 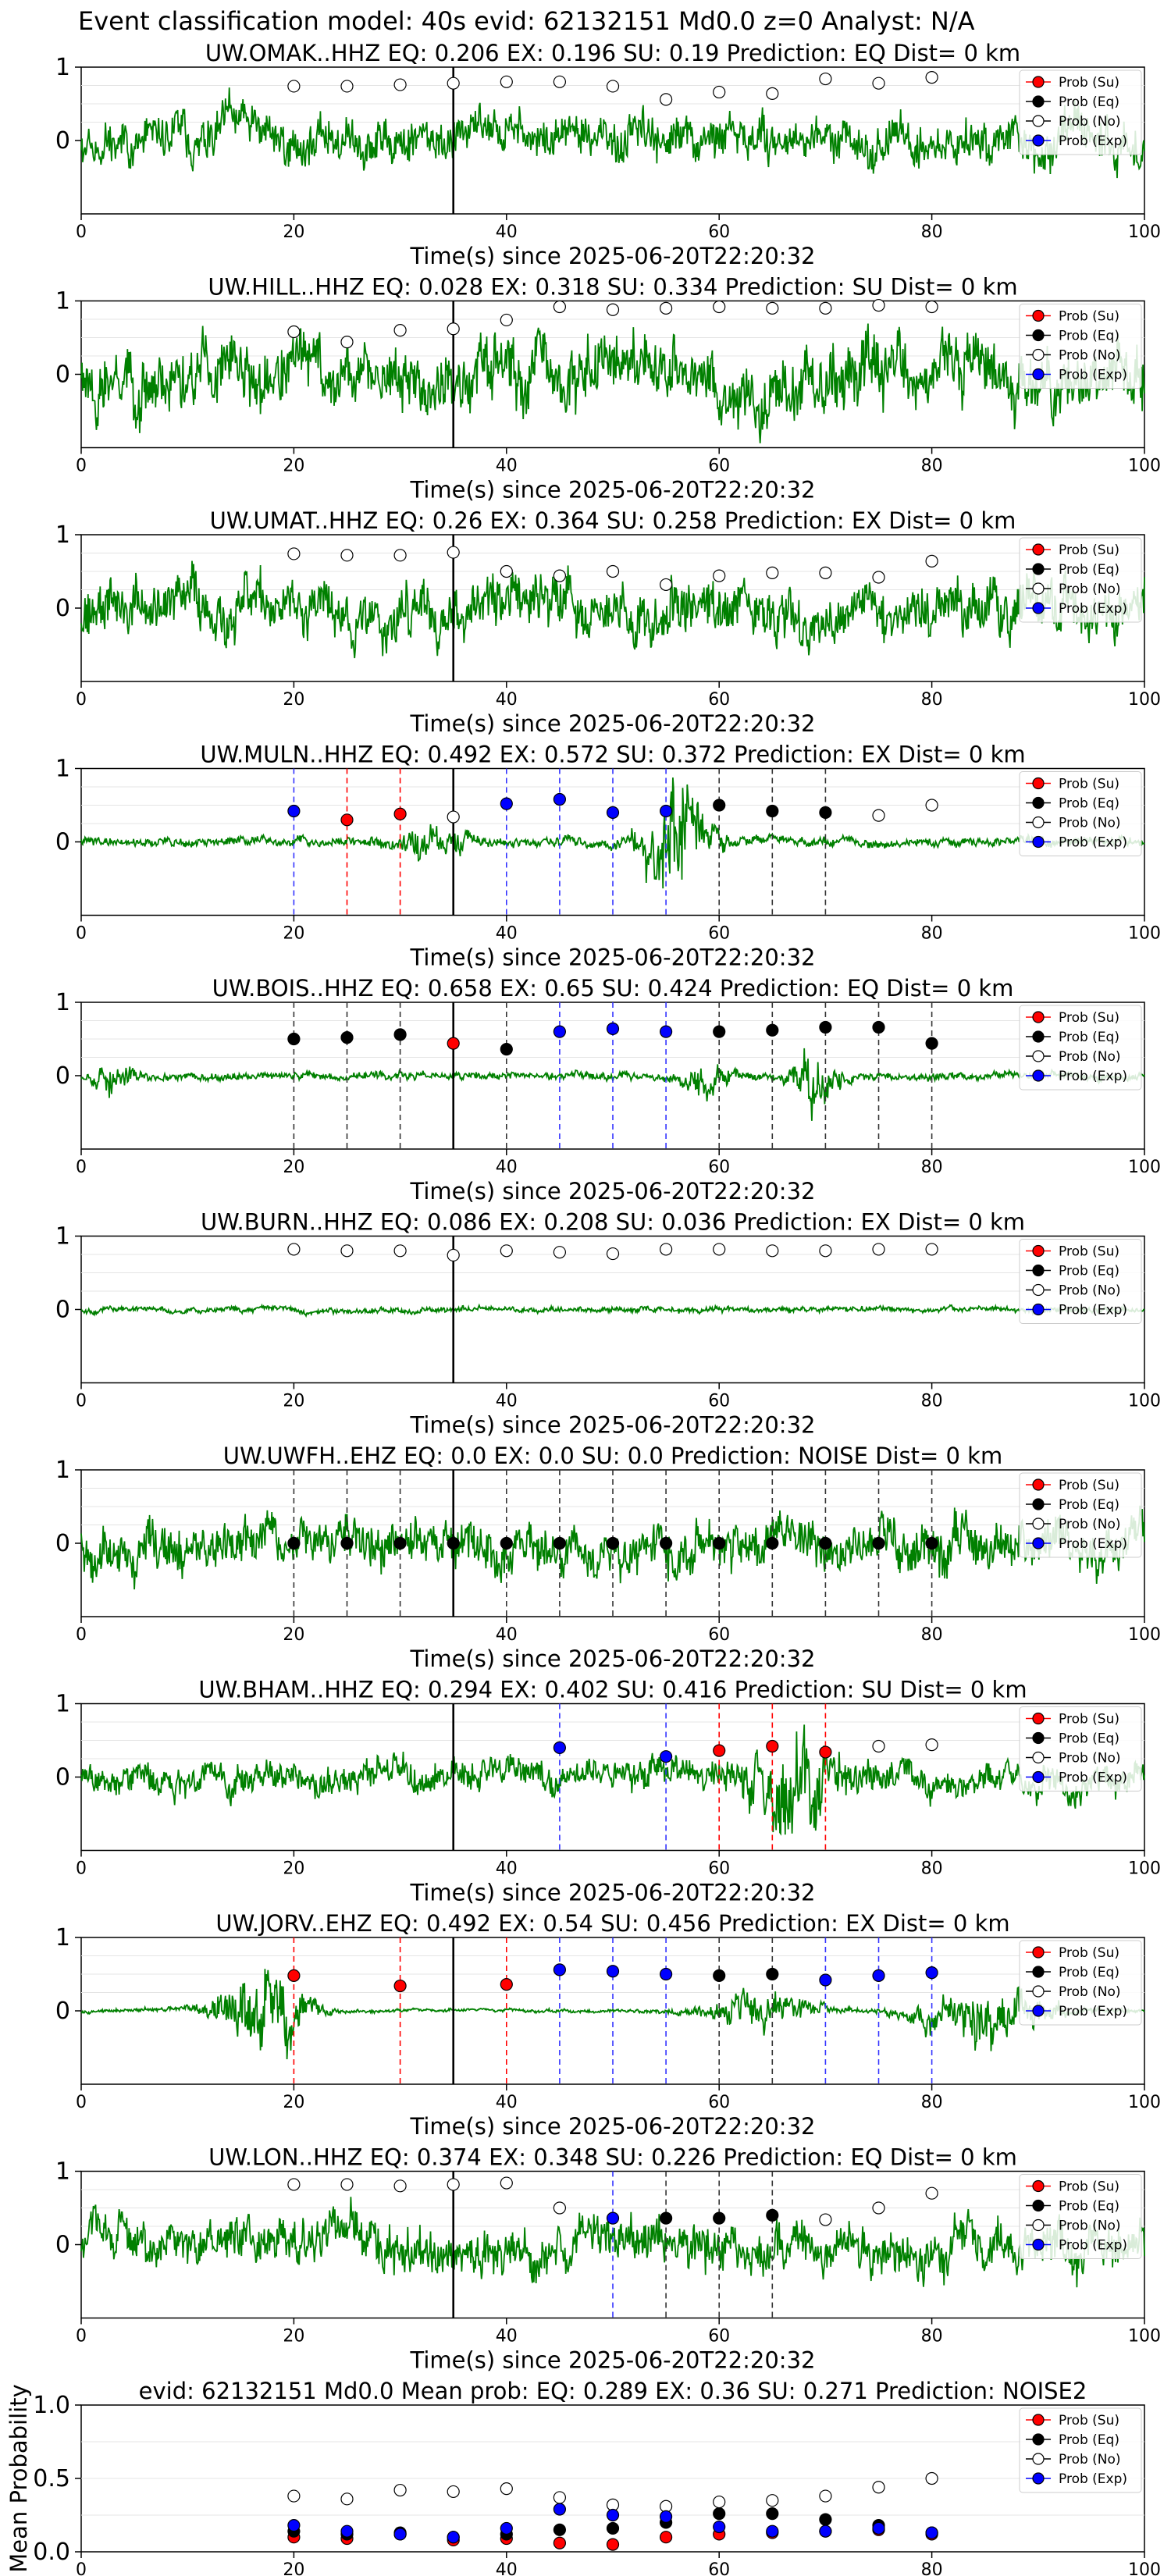 I want to click on x-tick-label: 40, so click(x=507, y=1401).